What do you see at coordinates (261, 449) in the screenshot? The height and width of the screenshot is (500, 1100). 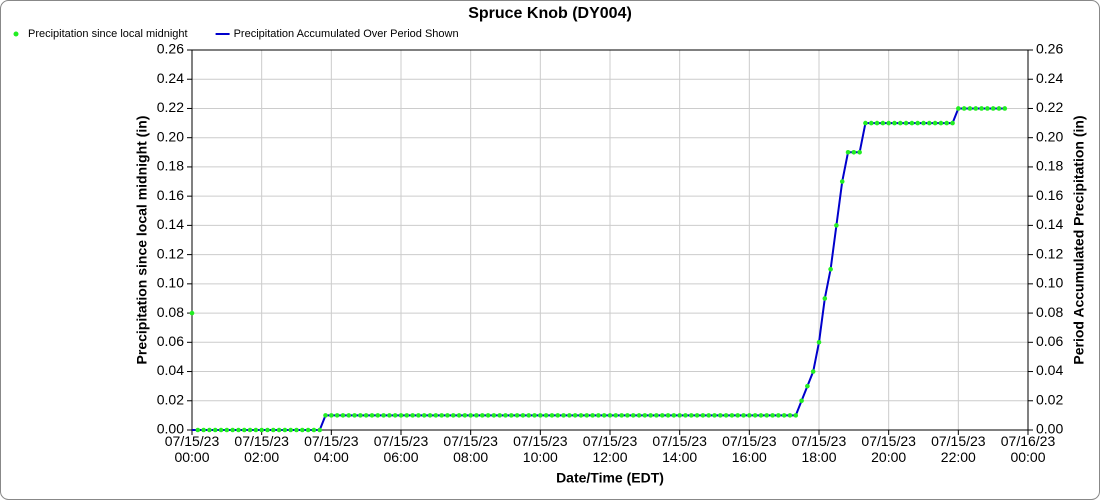 I see `x-tick-label: 07/15/23 02:00` at bounding box center [261, 449].